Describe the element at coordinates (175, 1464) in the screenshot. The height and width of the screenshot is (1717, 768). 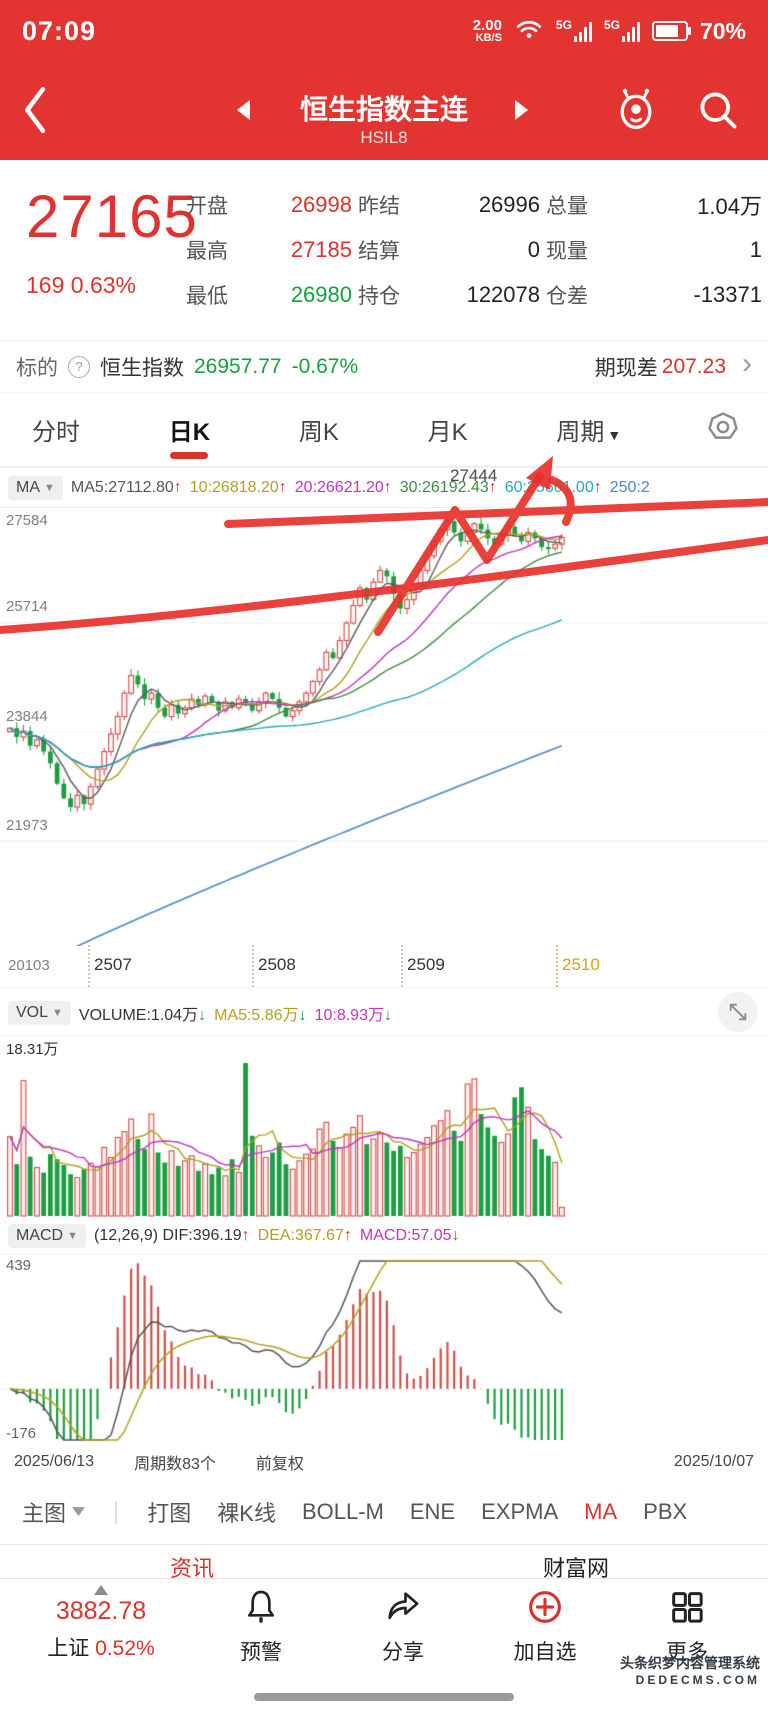
I see `period-count: 周期数83个` at that location.